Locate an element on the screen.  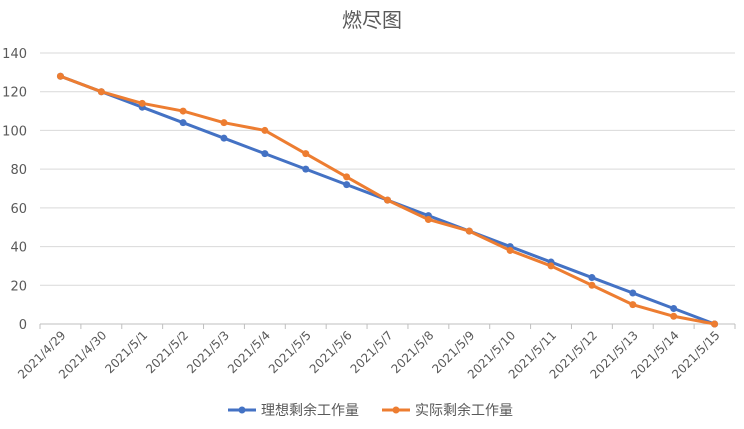
x-tick-label: 2021/5/2 is located at coordinates (167, 352).